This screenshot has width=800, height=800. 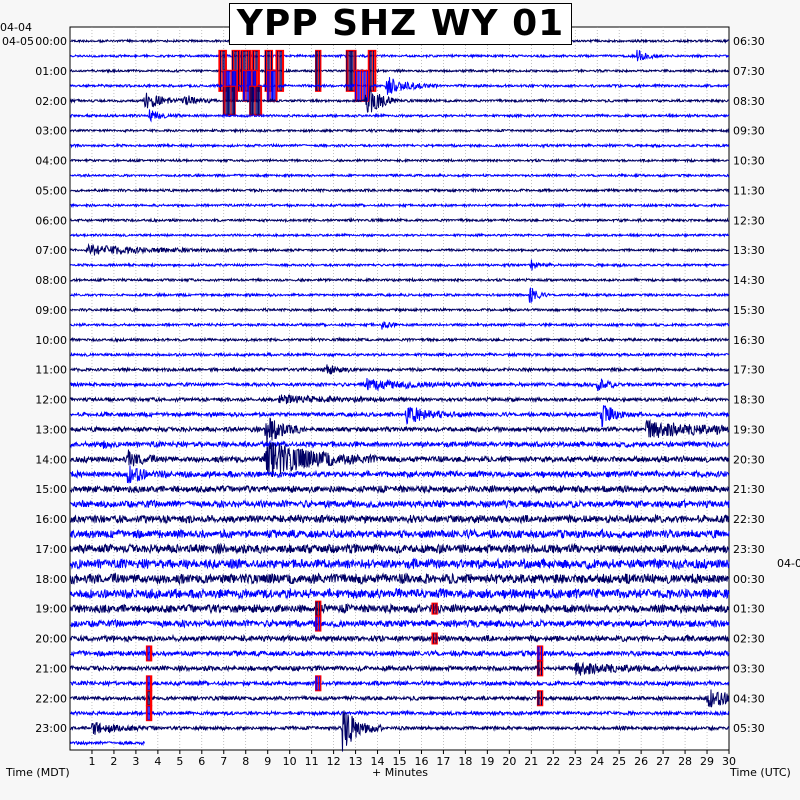 I want to click on left-date-label-top: 04-04, so click(x=16, y=27).